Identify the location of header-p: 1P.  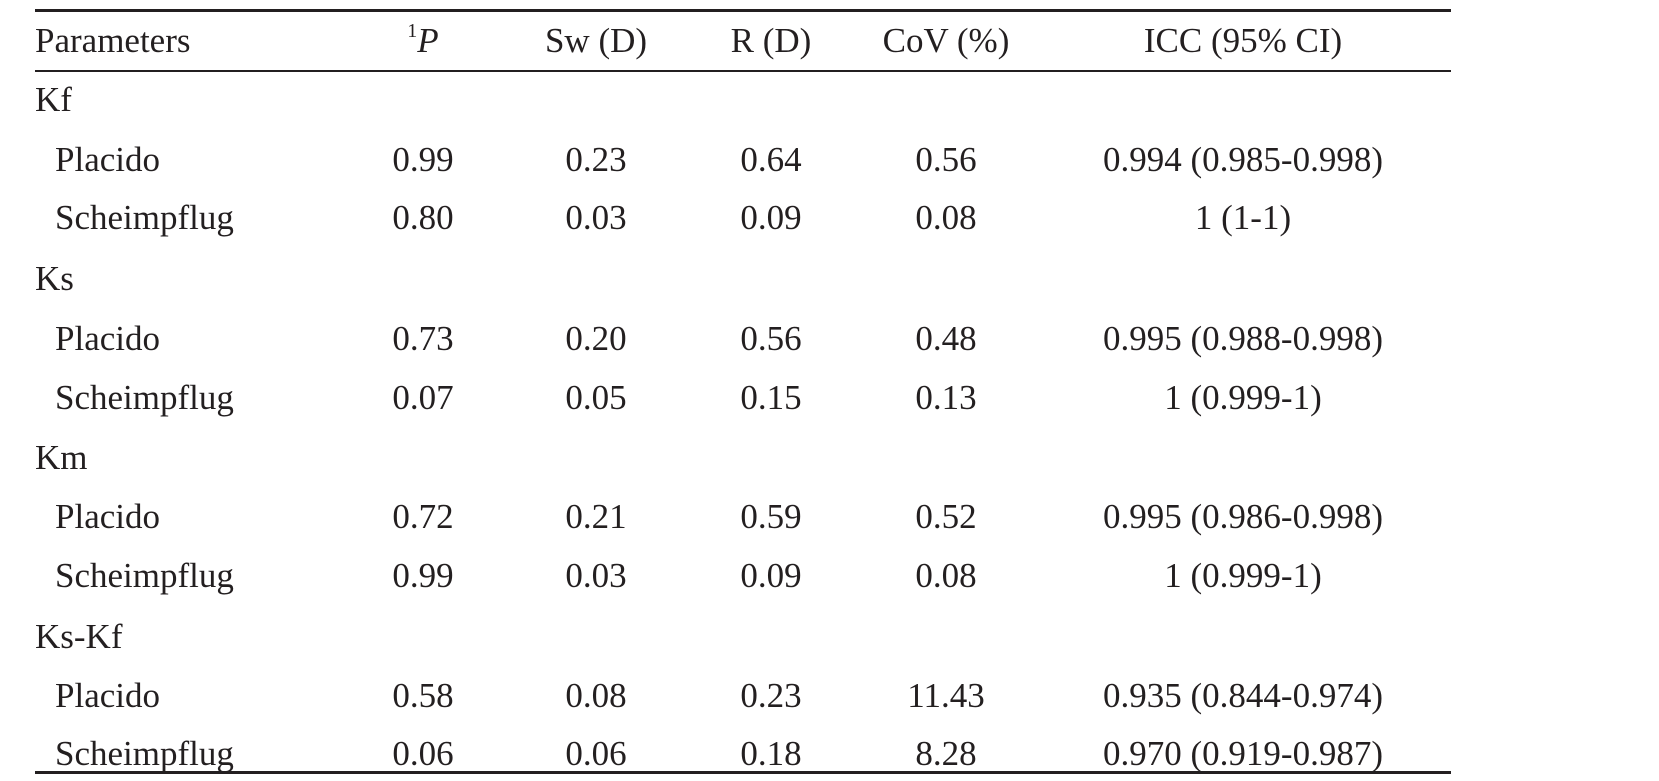
(422, 41).